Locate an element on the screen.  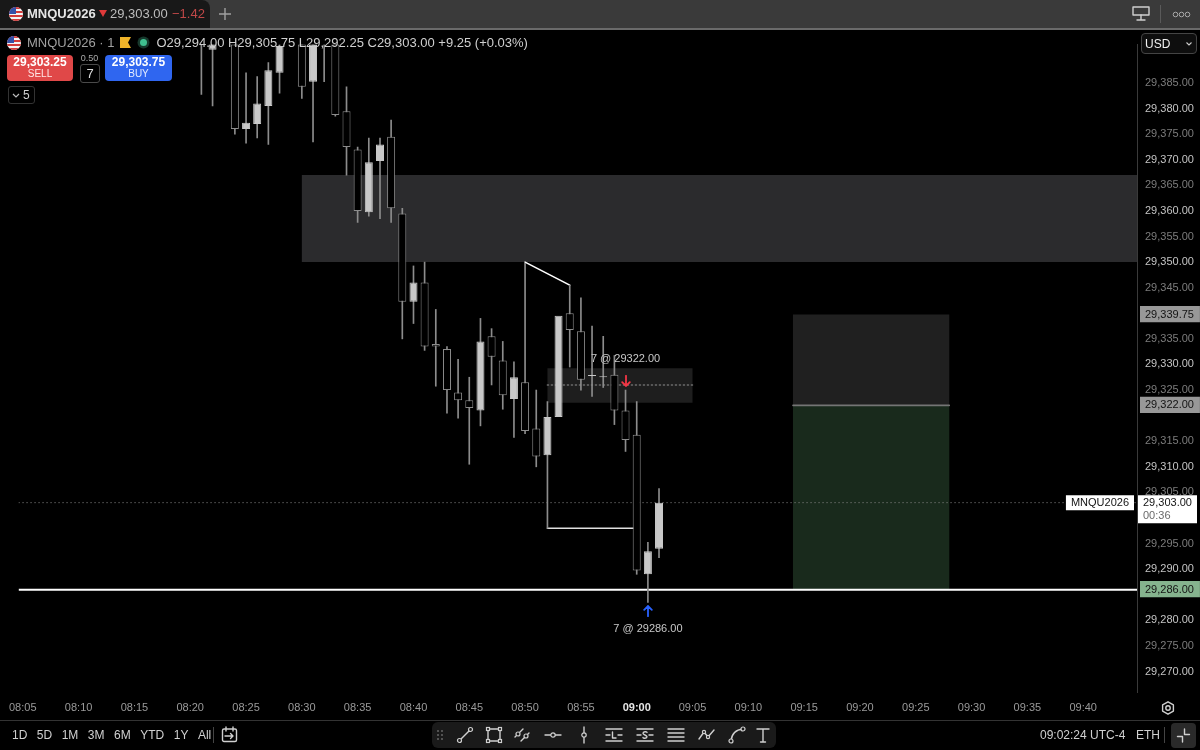
x-tick-label: 08:55 is located at coordinates (581, 706).